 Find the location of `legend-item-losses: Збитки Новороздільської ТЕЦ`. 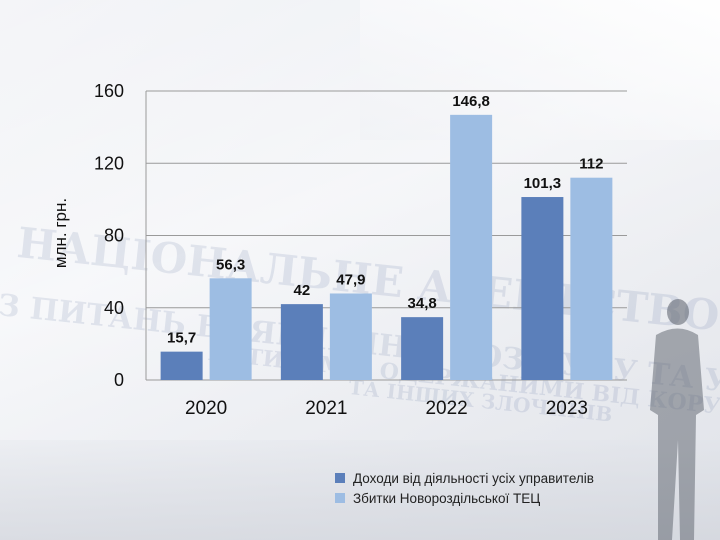

legend-item-losses: Збитки Новороздільської ТЕЦ is located at coordinates (464, 498).